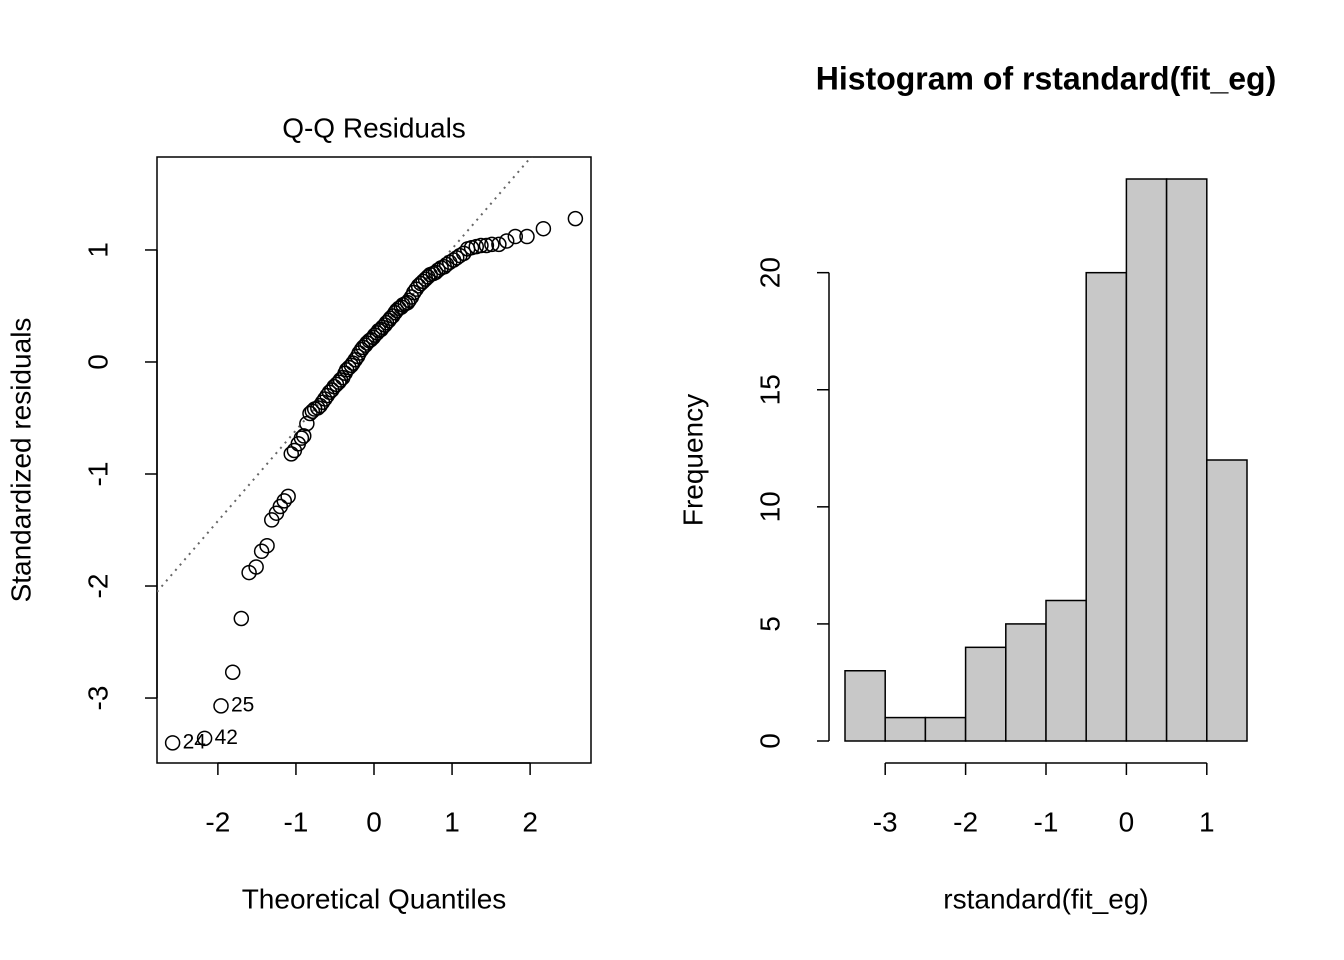 The height and width of the screenshot is (960, 1344). What do you see at coordinates (692, 460) in the screenshot?
I see `y-axis-label: Frequency` at bounding box center [692, 460].